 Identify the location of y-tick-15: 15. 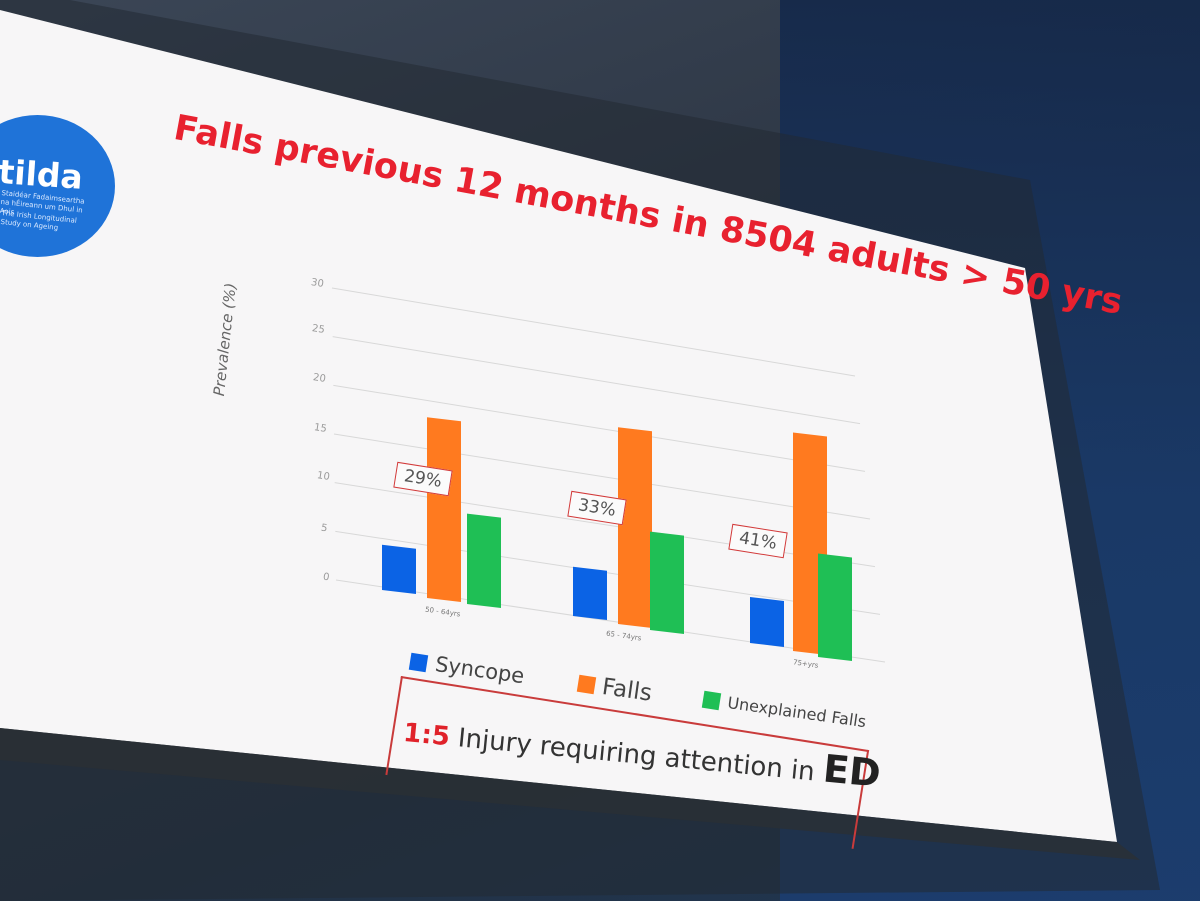
(320, 428).